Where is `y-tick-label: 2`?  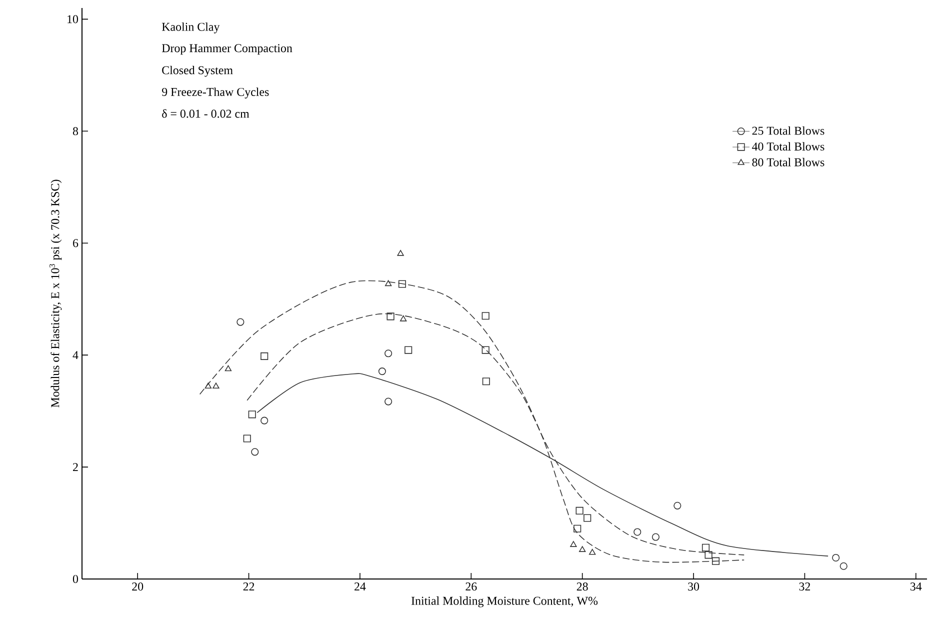
y-tick-label: 2 is located at coordinates (75, 467).